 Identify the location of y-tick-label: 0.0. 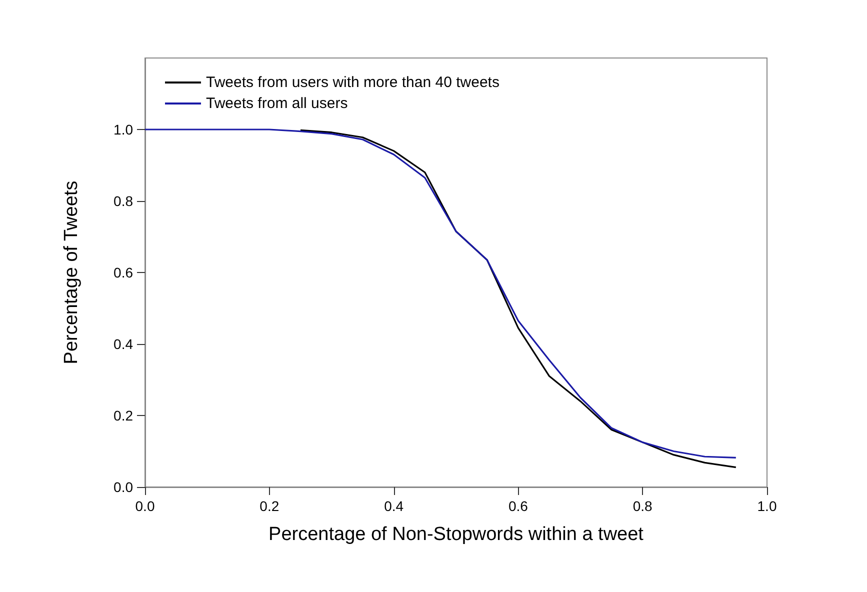
(124, 487).